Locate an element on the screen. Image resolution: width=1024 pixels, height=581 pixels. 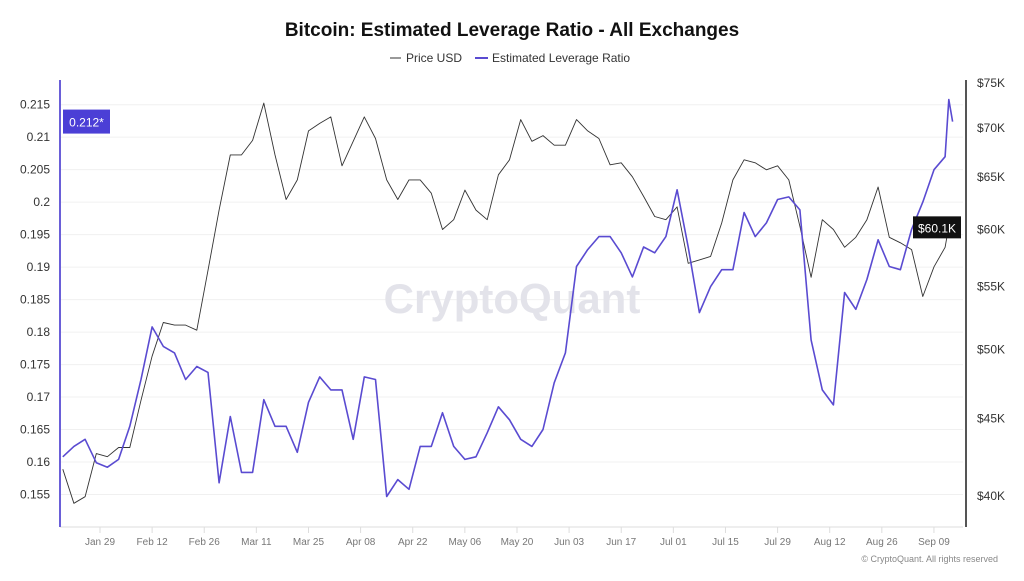
left-tick-label: 0.18 is located at coordinates (39, 332).